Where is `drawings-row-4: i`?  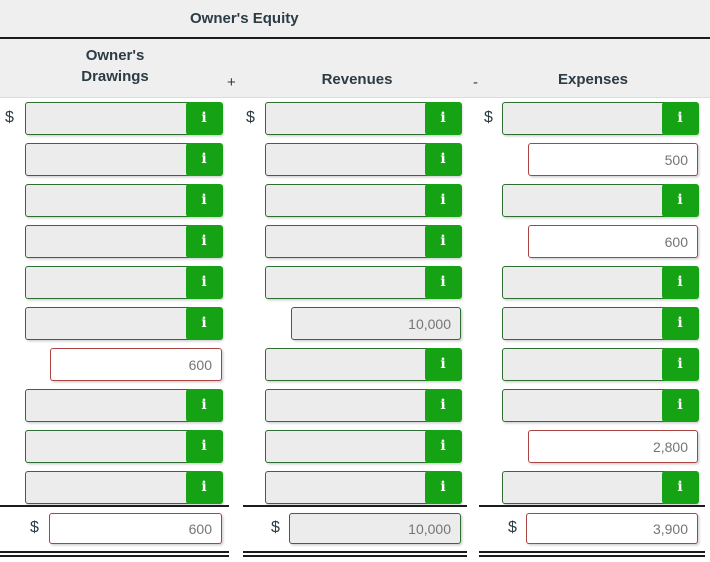
drawings-row-4: i is located at coordinates (124, 241).